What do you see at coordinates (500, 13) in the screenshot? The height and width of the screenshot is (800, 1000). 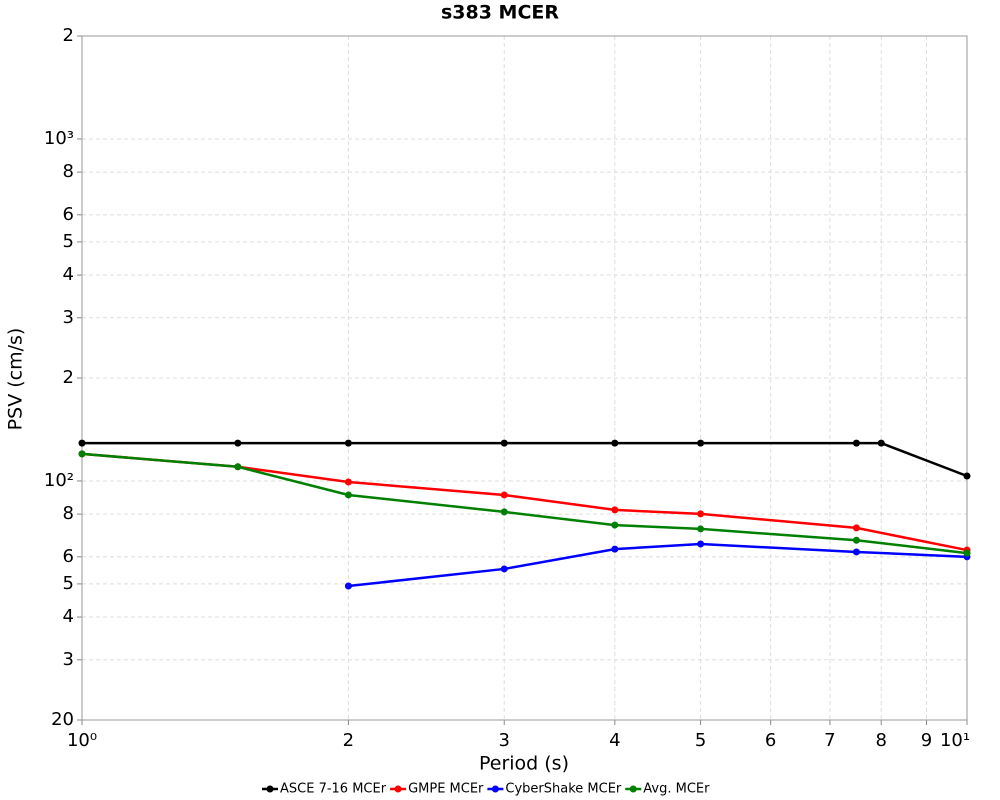 I see `chart-title: s383 MCER` at bounding box center [500, 13].